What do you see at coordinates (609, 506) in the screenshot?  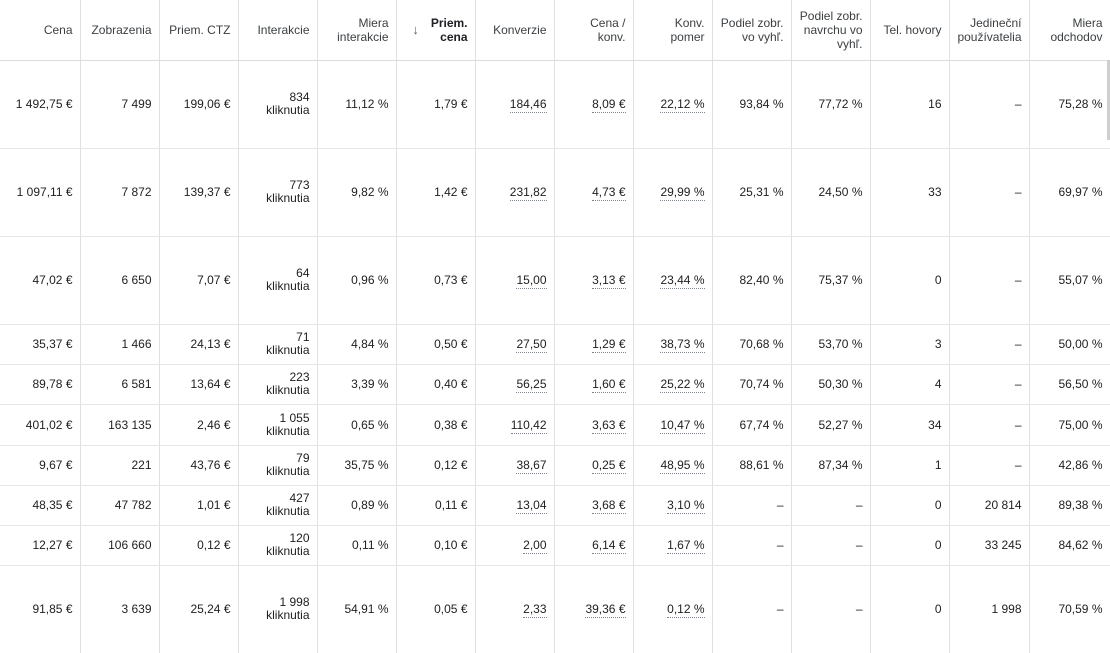 I see `cell-value: 3,68 €` at bounding box center [609, 506].